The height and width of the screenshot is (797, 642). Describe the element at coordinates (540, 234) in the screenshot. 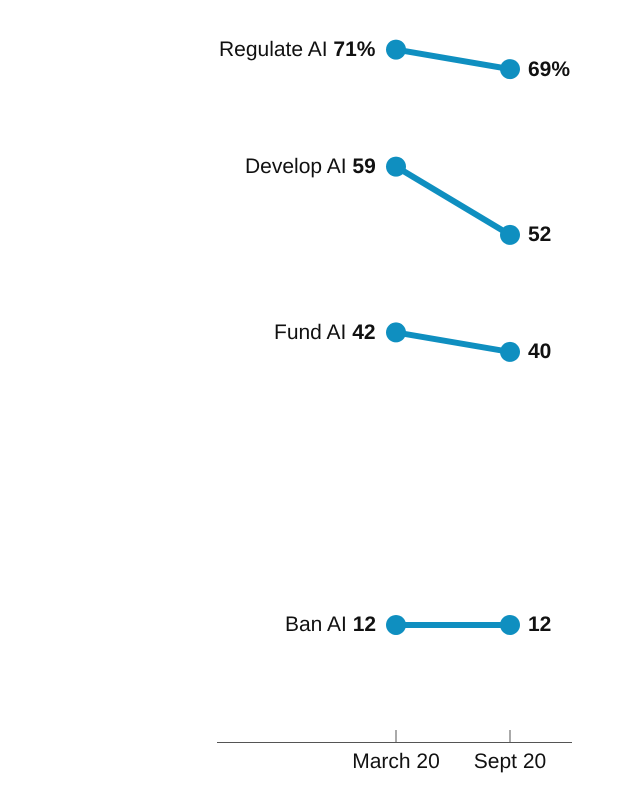

I see `data-label: 52` at that location.